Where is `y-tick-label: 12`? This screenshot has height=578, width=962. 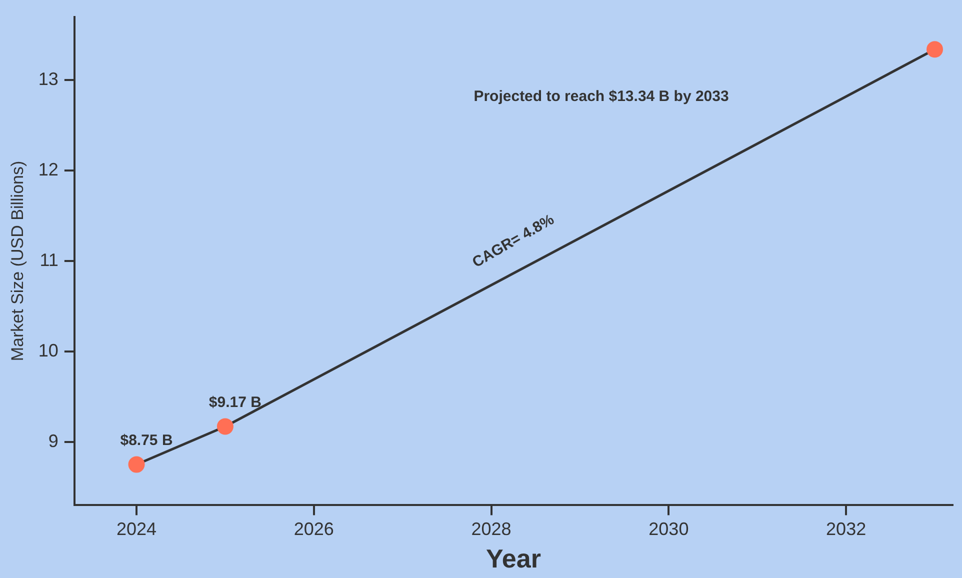 y-tick-label: 12 is located at coordinates (48, 170).